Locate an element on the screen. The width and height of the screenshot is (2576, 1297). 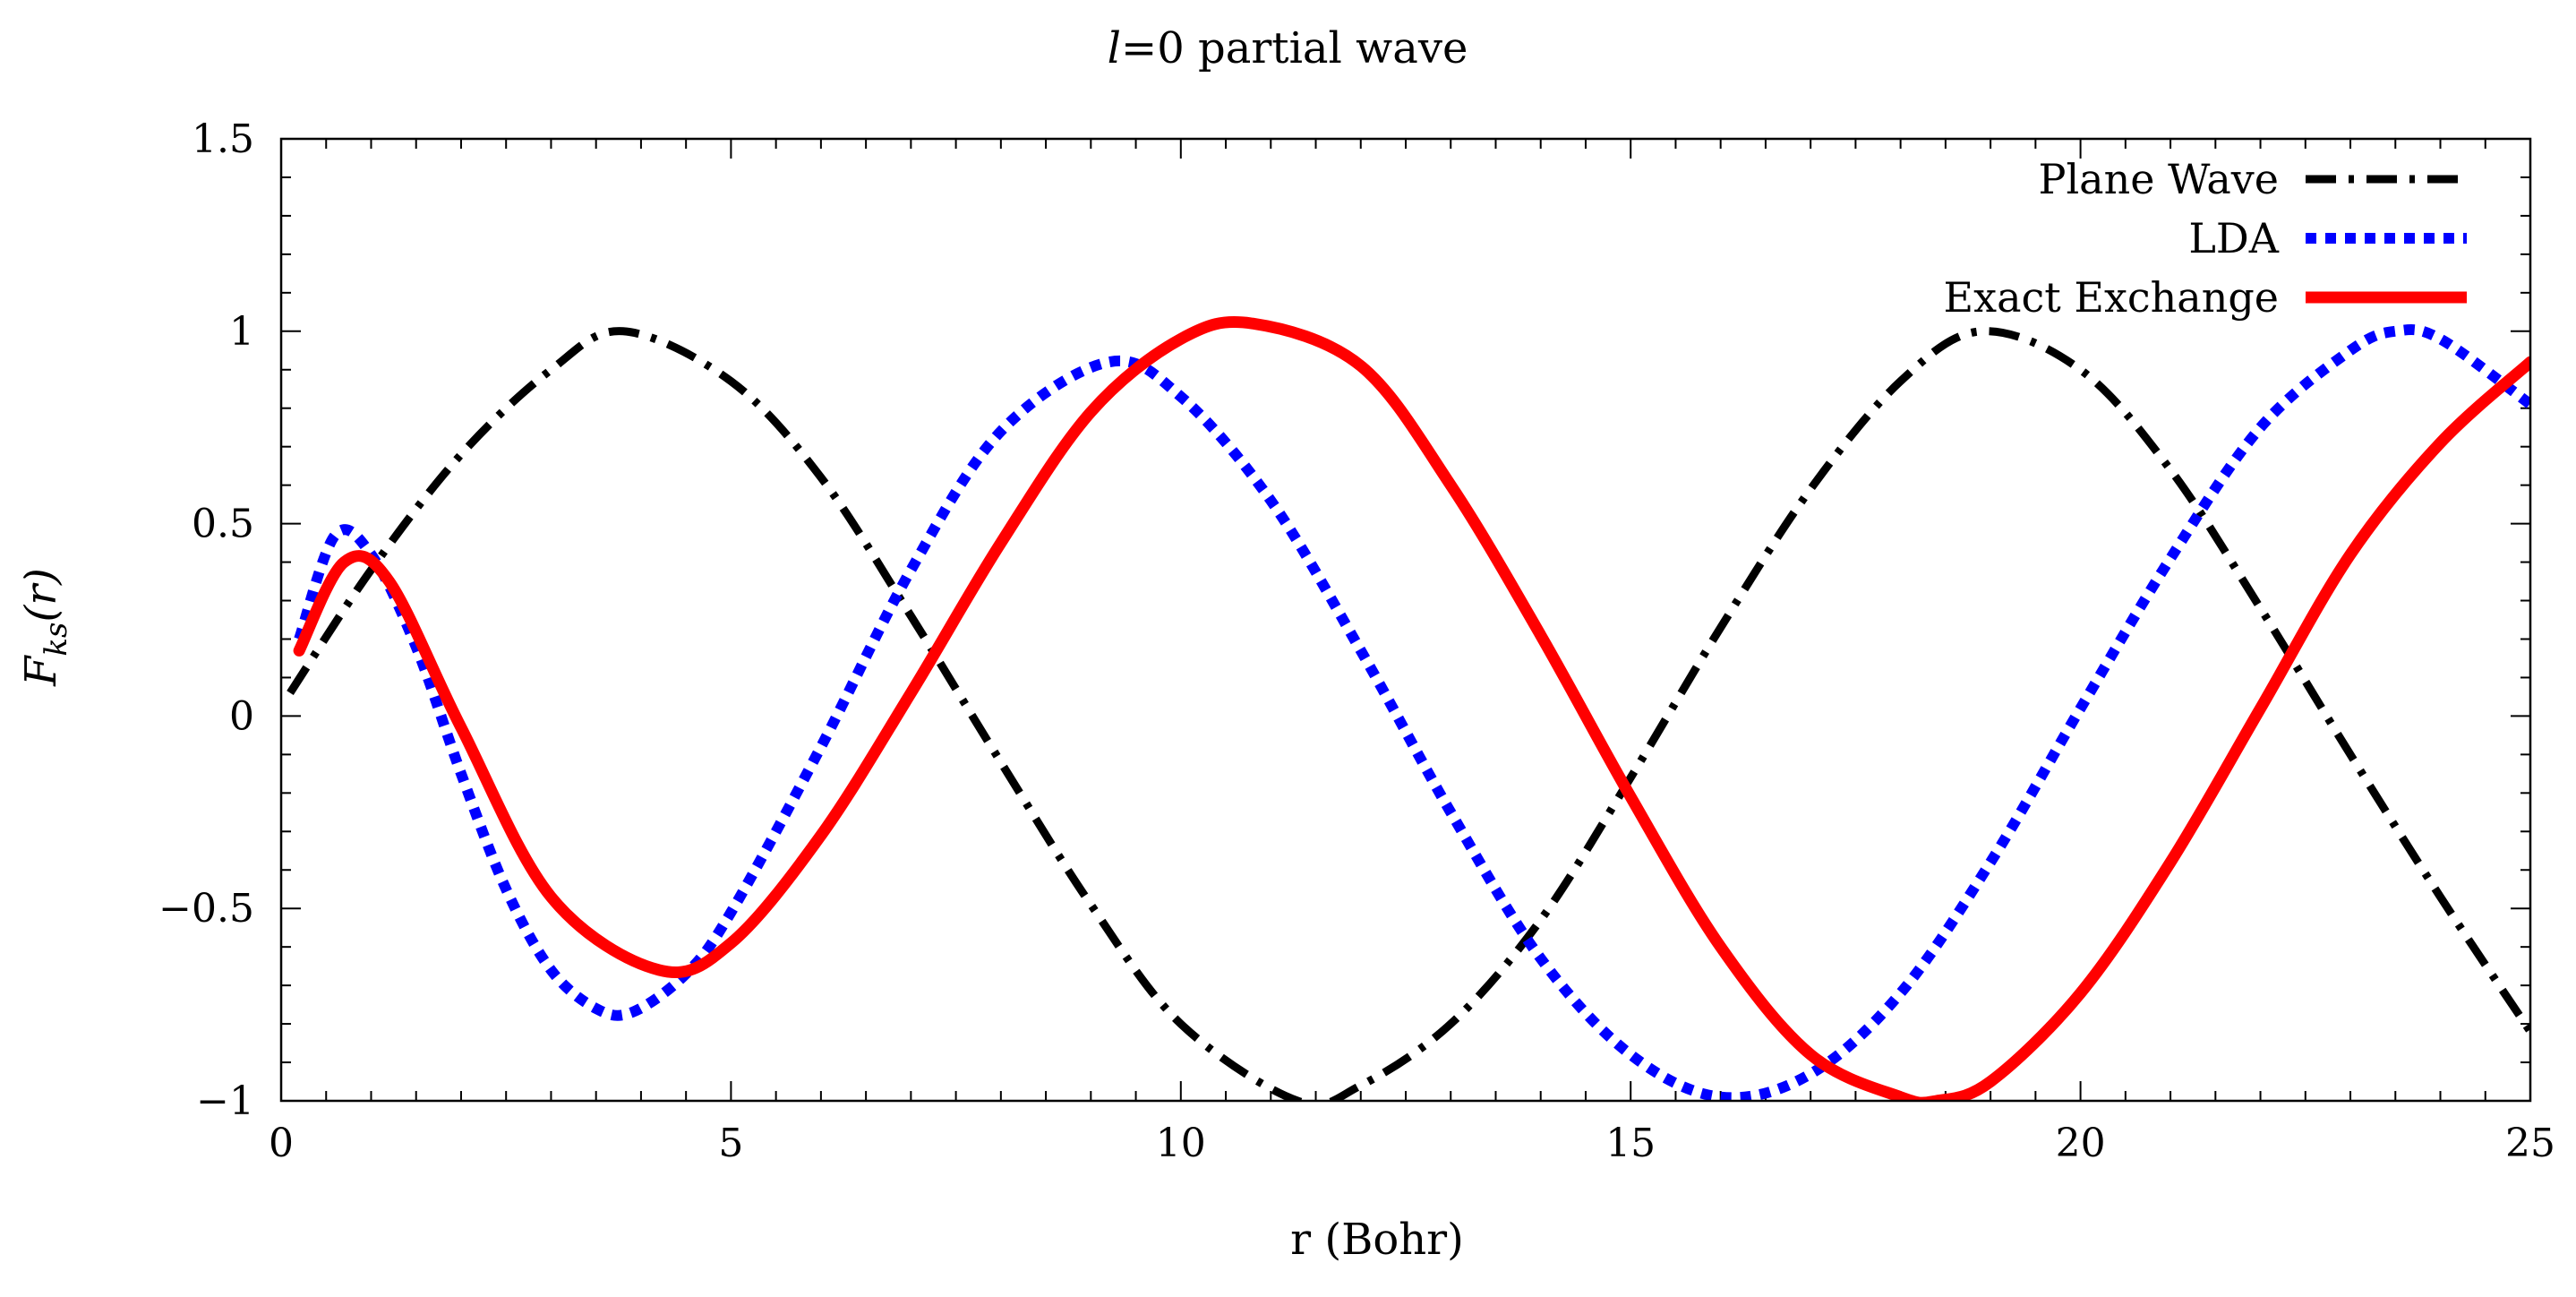
chart-title: l=0 partial wave is located at coordinates (1288, 48).